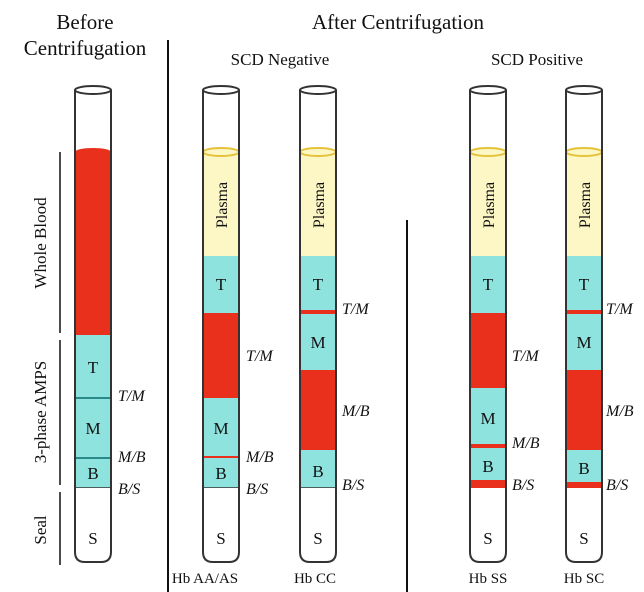 The image size is (644, 592). Describe the element at coordinates (84, 22) in the screenshot. I see `header-before-line1: Before` at that location.